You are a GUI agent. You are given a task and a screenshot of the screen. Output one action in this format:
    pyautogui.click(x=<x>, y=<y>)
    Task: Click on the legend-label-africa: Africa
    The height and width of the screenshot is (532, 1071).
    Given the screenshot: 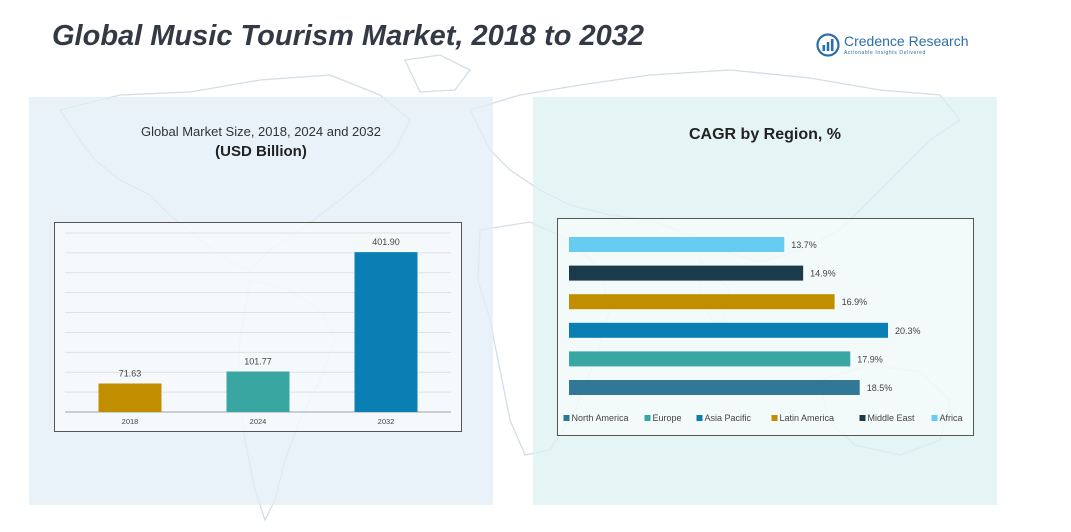 What is the action you would take?
    pyautogui.click(x=951, y=418)
    